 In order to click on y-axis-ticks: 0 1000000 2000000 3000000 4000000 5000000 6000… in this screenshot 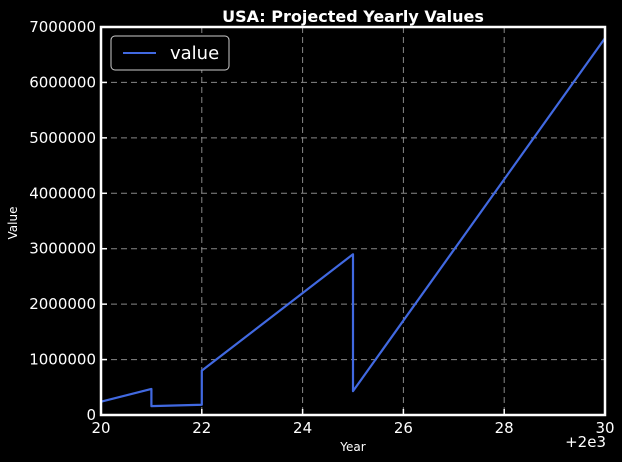, I will do `click(68, 221)`.